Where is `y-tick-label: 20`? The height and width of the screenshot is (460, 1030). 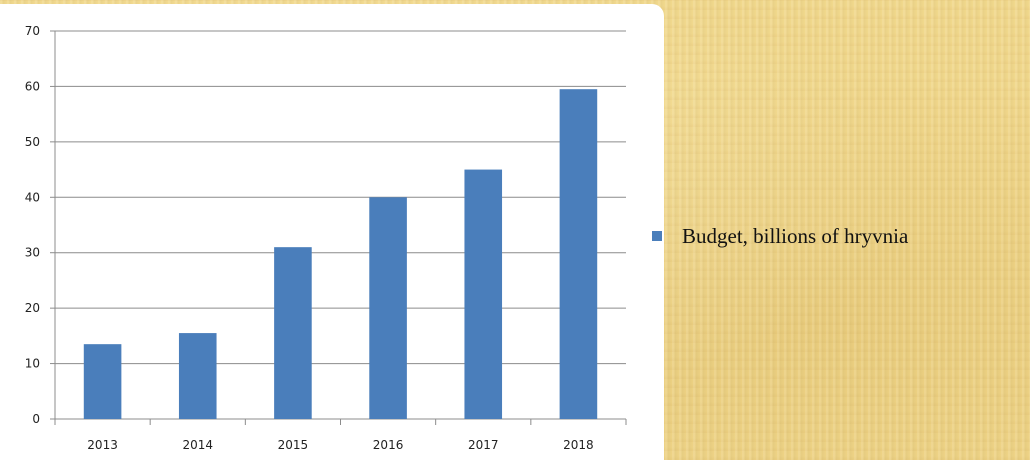
y-tick-label: 20 is located at coordinates (32, 308).